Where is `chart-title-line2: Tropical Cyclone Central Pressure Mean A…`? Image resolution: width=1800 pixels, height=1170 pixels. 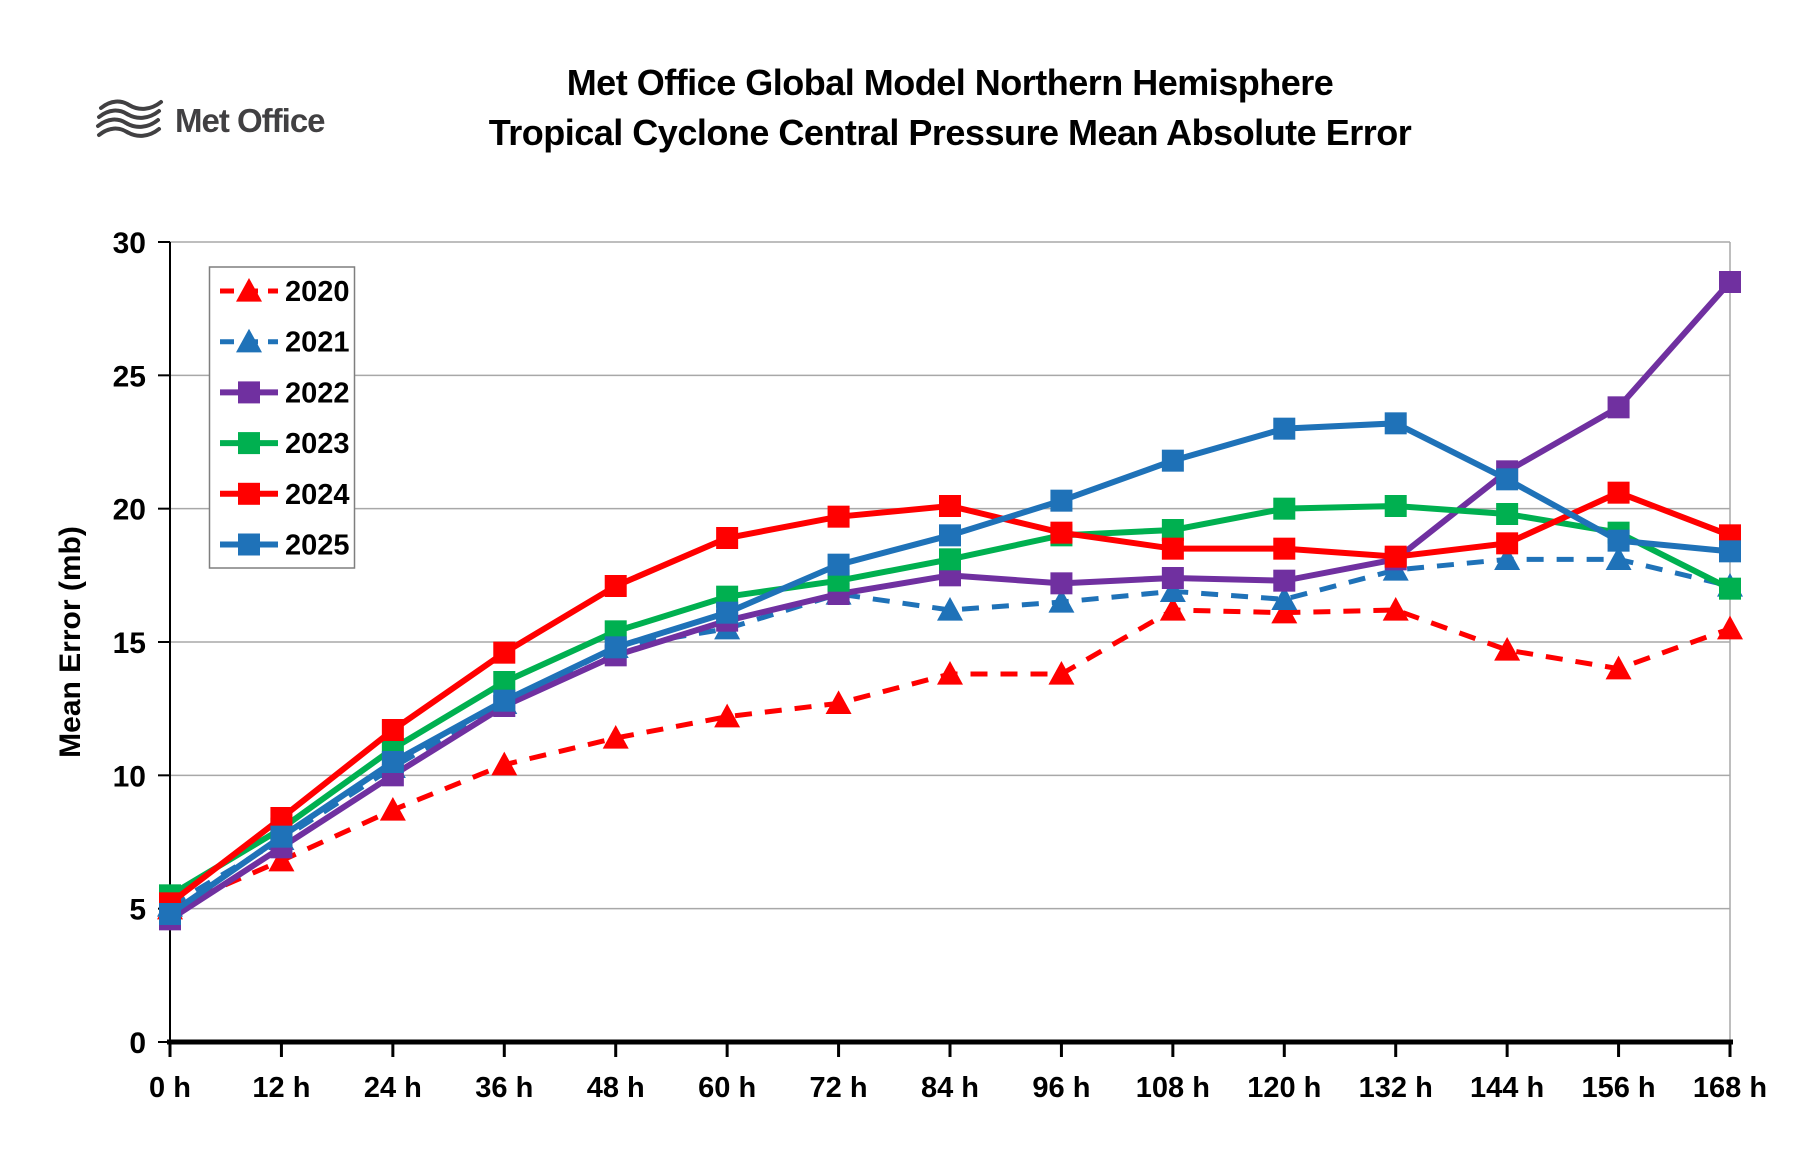 chart-title-line2: Tropical Cyclone Central Pressure Mean A… is located at coordinates (950, 132).